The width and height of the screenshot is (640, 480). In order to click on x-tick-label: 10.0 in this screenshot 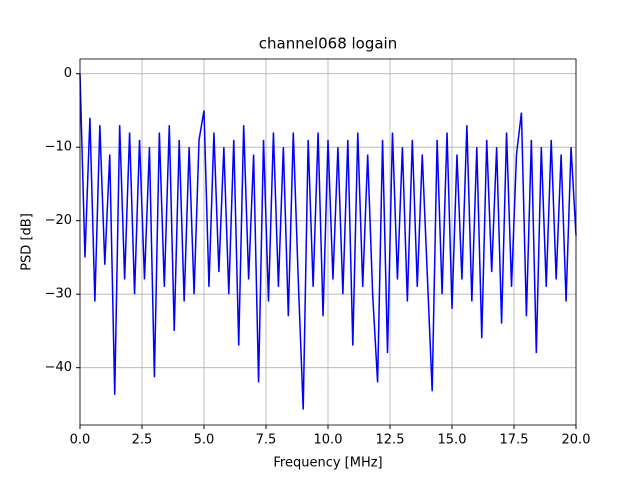, I will do `click(328, 440)`.